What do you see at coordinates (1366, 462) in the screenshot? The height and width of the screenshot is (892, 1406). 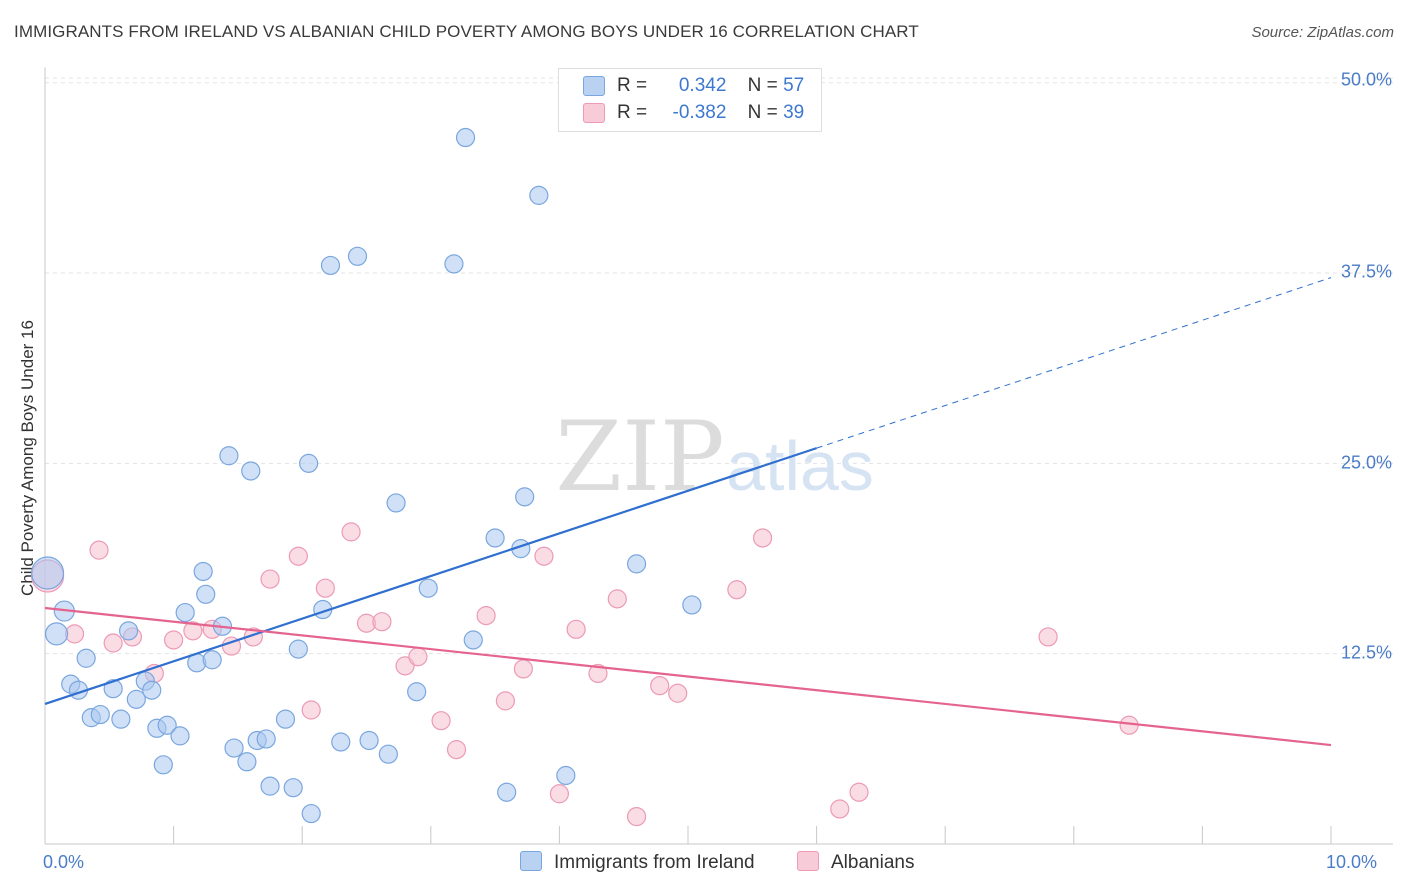 I see `y-tick-label: 25.0%` at bounding box center [1366, 462].